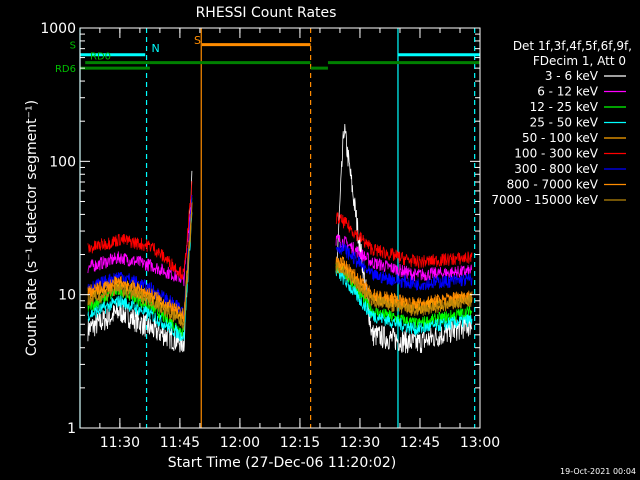 The image size is (640, 480). What do you see at coordinates (73, 46) in the screenshot?
I see `state-bar-label-3: S` at bounding box center [73, 46].